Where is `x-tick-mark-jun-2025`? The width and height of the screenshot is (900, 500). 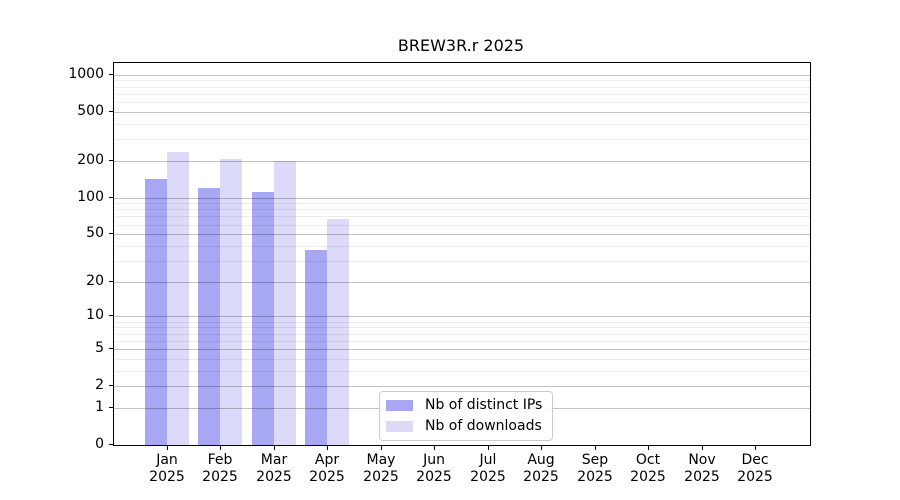 x-tick-mark-jun-2025 is located at coordinates (434, 447).